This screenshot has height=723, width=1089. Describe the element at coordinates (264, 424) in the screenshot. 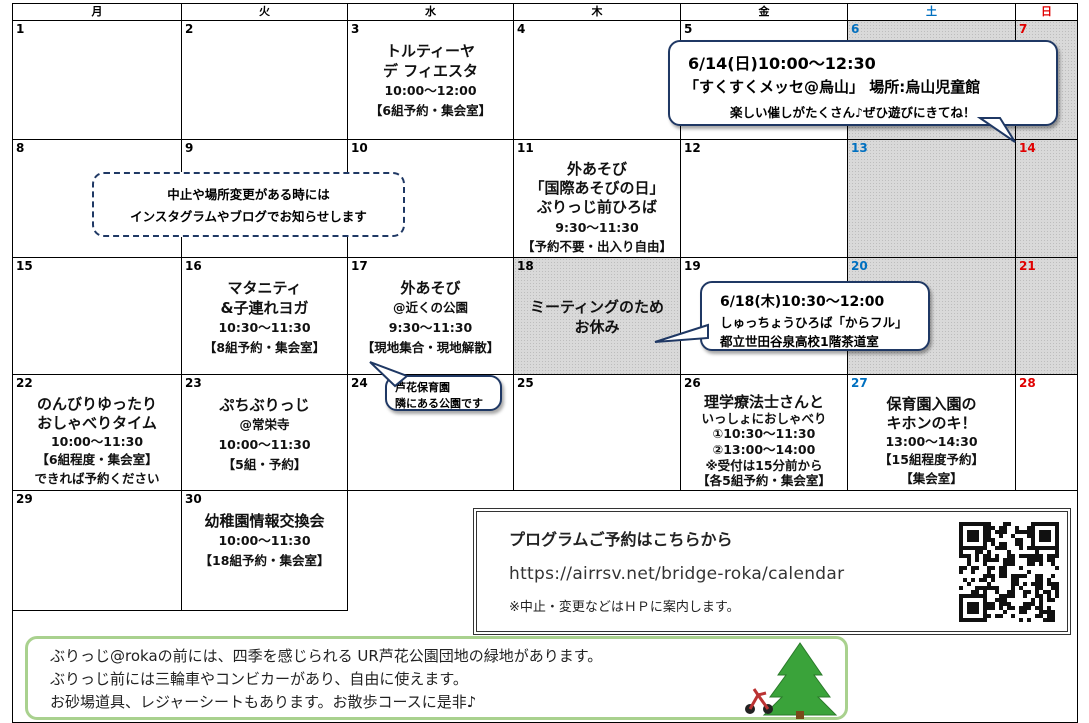

I see `event-text: @常栄寺` at that location.